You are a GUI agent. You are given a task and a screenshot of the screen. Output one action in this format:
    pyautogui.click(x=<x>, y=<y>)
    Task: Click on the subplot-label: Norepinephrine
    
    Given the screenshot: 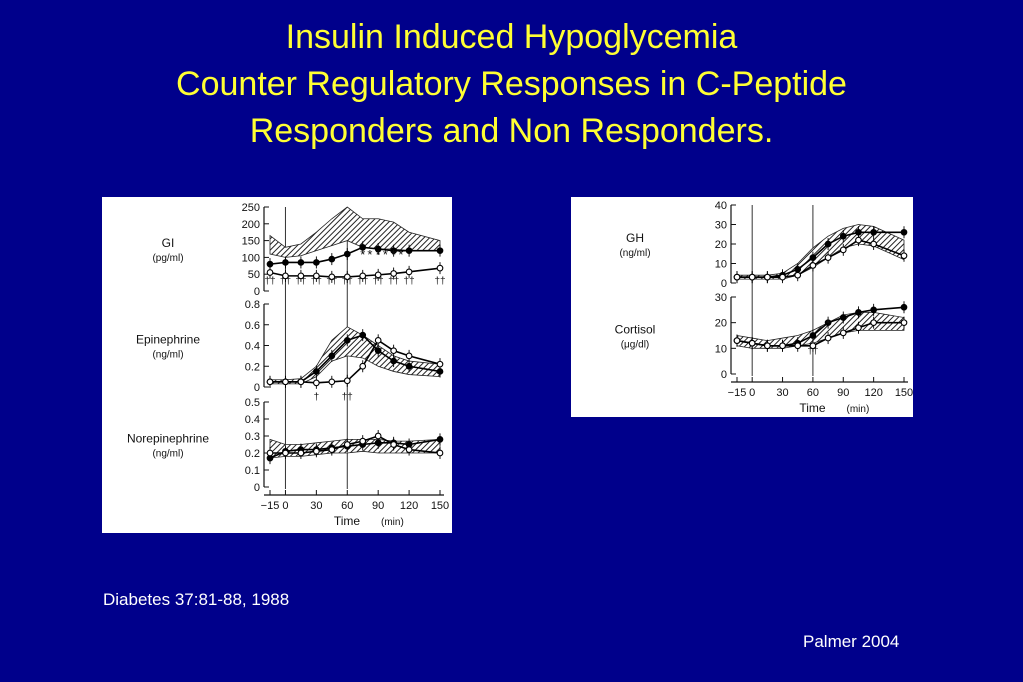 What is the action you would take?
    pyautogui.click(x=168, y=439)
    